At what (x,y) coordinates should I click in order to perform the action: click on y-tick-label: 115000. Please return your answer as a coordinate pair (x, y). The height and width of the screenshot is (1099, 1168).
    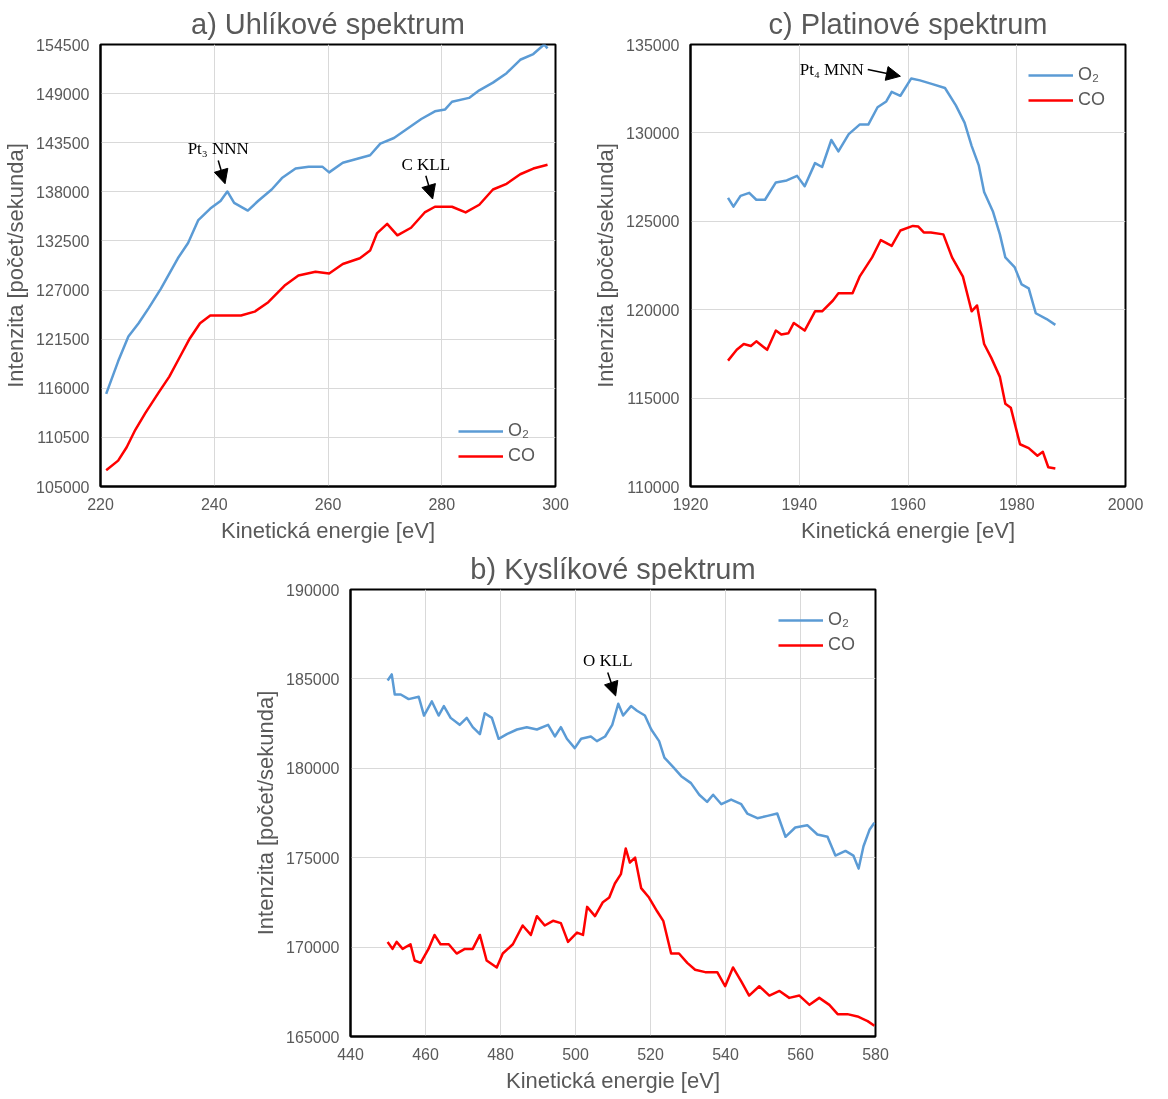
    Looking at the image, I should click on (653, 399).